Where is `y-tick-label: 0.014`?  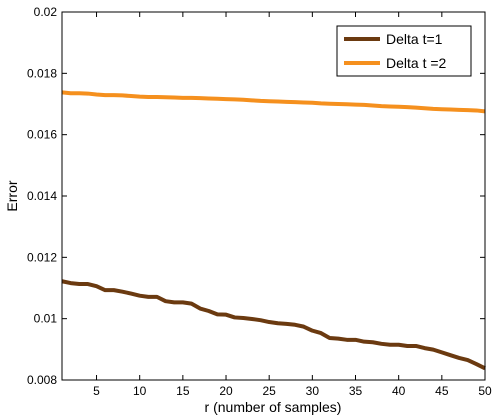 y-tick-label: 0.014 is located at coordinates (42, 196).